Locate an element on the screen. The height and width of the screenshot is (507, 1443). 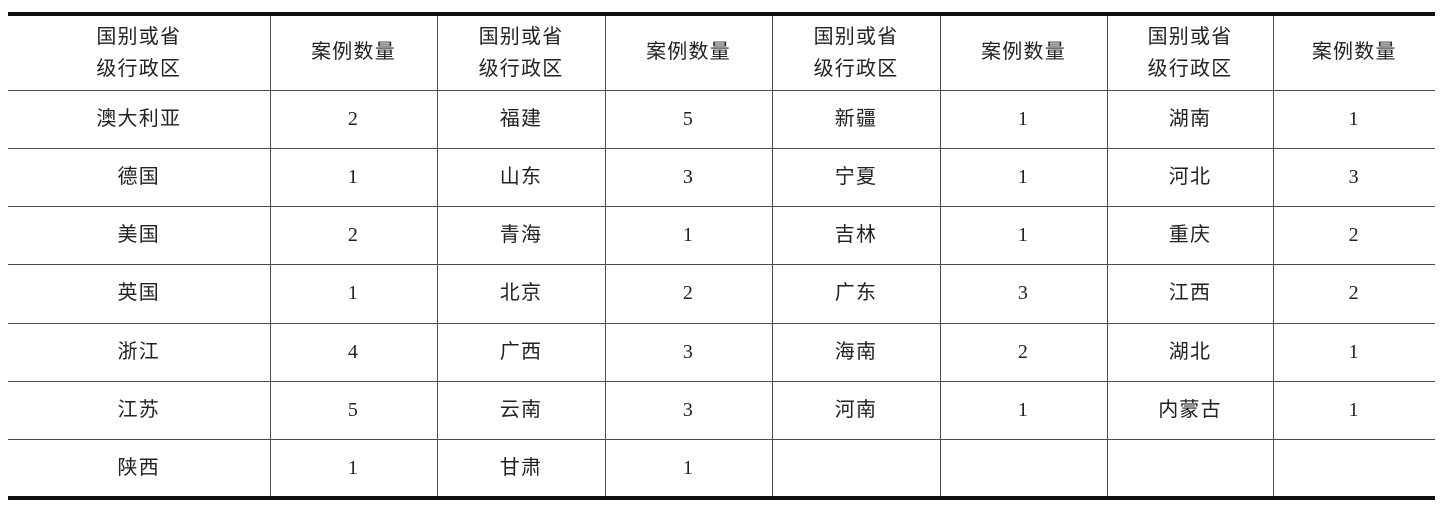
table-row: 浙江 4 广西 3 海南 2 湖北 1 is located at coordinates (721, 352).